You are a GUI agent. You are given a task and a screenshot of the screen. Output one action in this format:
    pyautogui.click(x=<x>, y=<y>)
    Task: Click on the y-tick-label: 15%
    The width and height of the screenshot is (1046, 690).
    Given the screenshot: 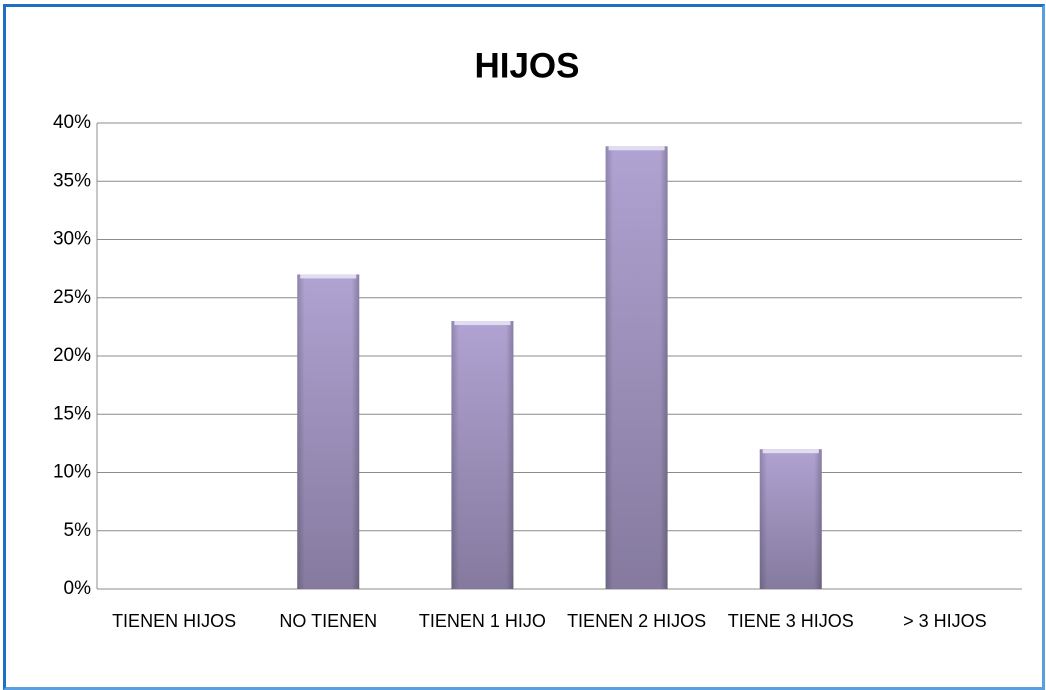 What is the action you would take?
    pyautogui.click(x=72, y=413)
    